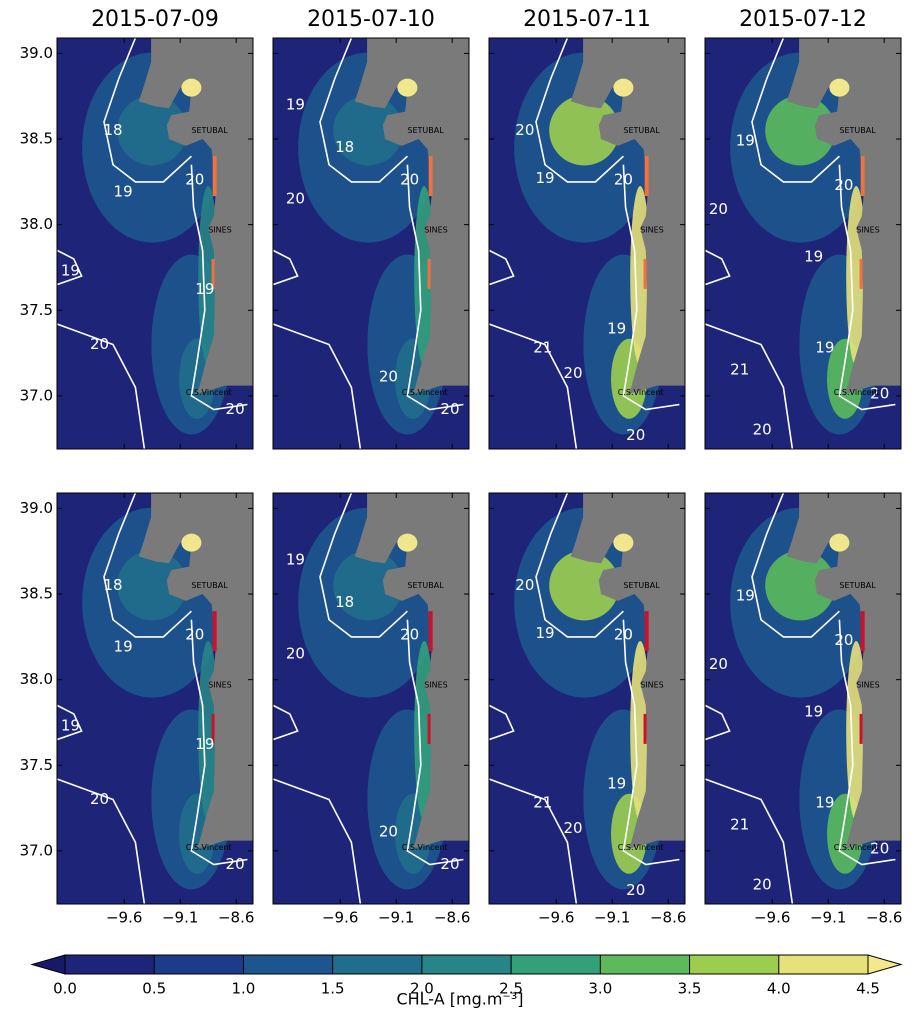 This screenshot has height=1018, width=917. What do you see at coordinates (48, 964) in the screenshot?
I see `colorbar-under` at bounding box center [48, 964].